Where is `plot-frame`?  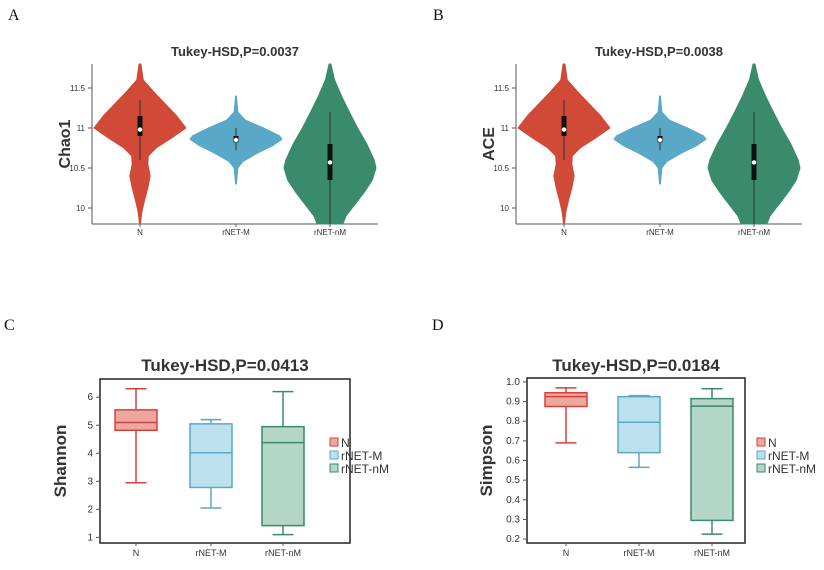 plot-frame is located at coordinates (225, 461).